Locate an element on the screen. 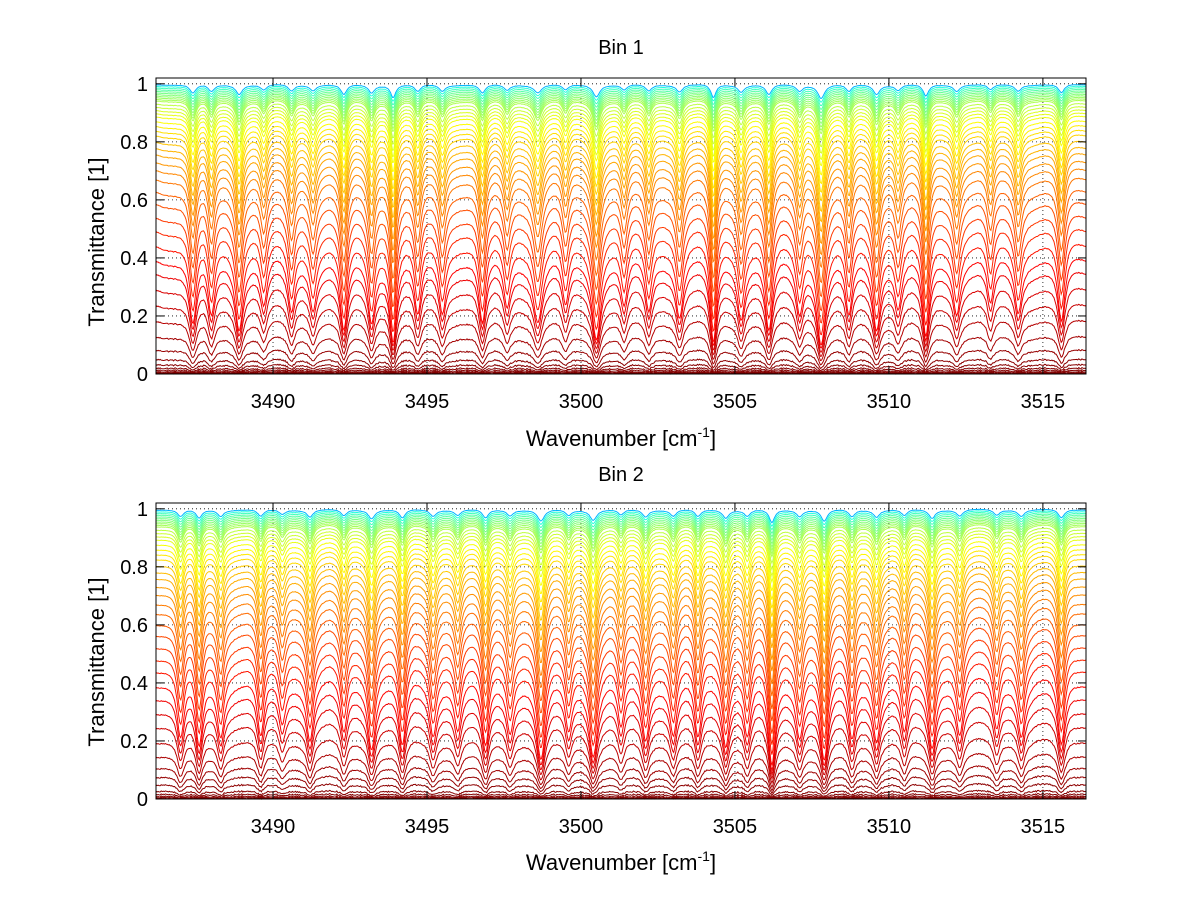 The height and width of the screenshot is (901, 1200). chart-2-ytick-label: 0.8 is located at coordinates (134, 568).